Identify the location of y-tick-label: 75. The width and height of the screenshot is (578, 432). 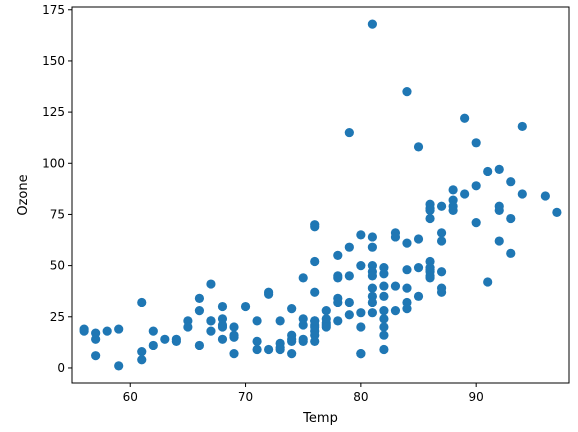
(57, 214).